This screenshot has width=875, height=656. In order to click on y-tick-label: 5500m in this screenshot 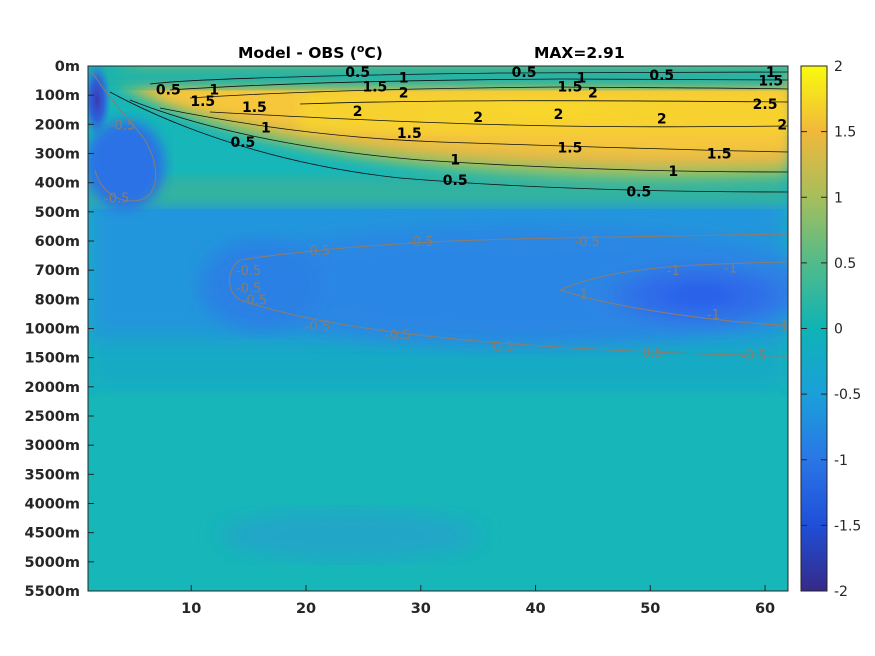, I will do `click(52, 592)`.